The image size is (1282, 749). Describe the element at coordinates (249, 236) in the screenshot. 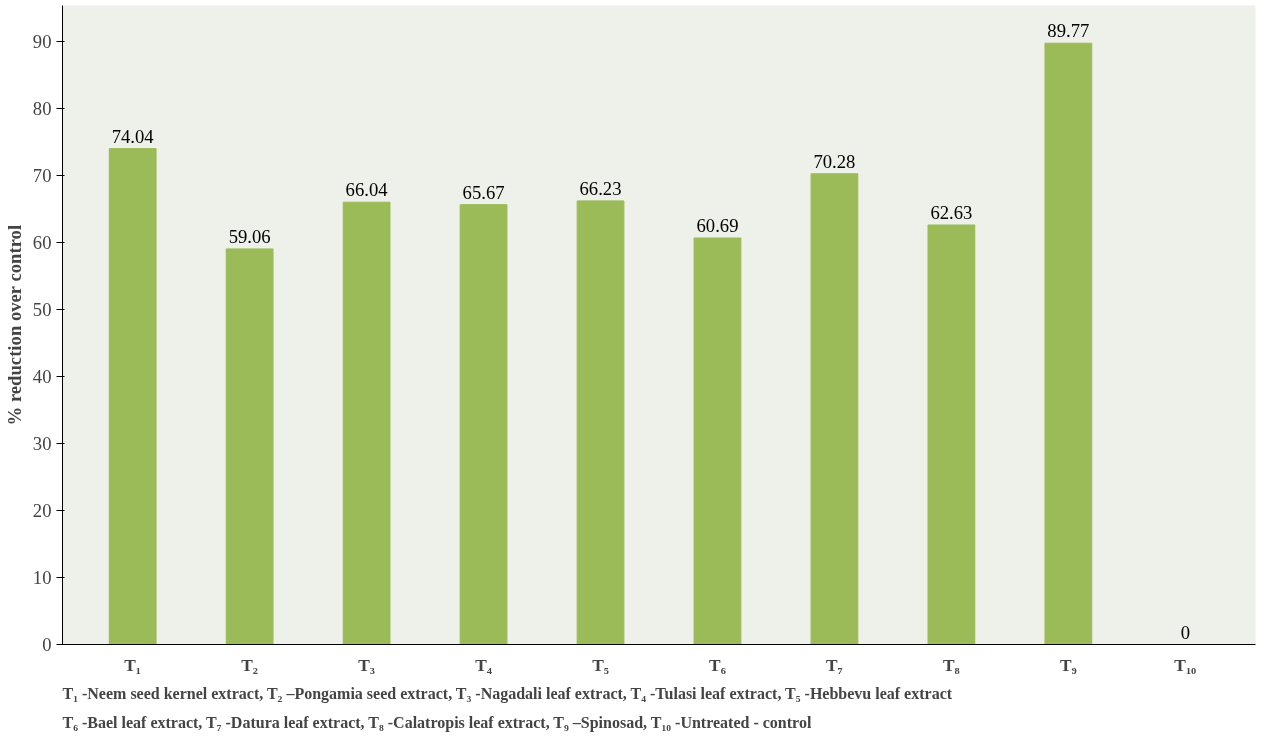

I see `data-label: 59.06` at that location.